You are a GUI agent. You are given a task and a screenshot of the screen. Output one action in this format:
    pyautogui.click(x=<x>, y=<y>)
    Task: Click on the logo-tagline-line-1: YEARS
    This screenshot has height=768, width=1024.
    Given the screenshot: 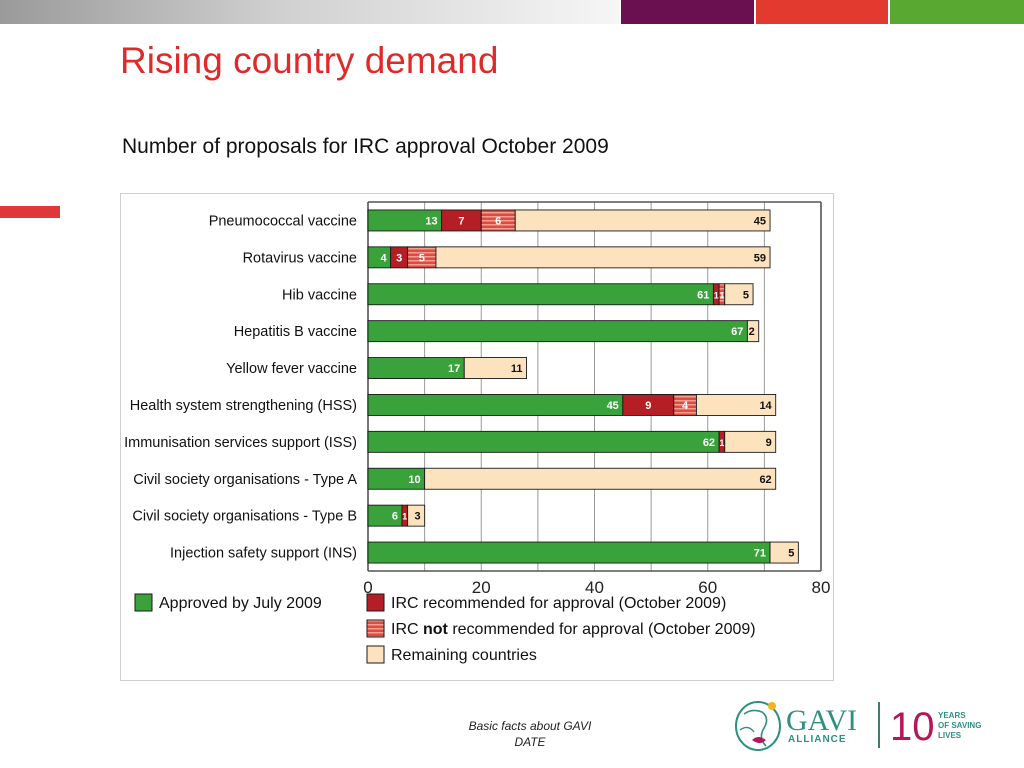 What is the action you would take?
    pyautogui.click(x=952, y=715)
    